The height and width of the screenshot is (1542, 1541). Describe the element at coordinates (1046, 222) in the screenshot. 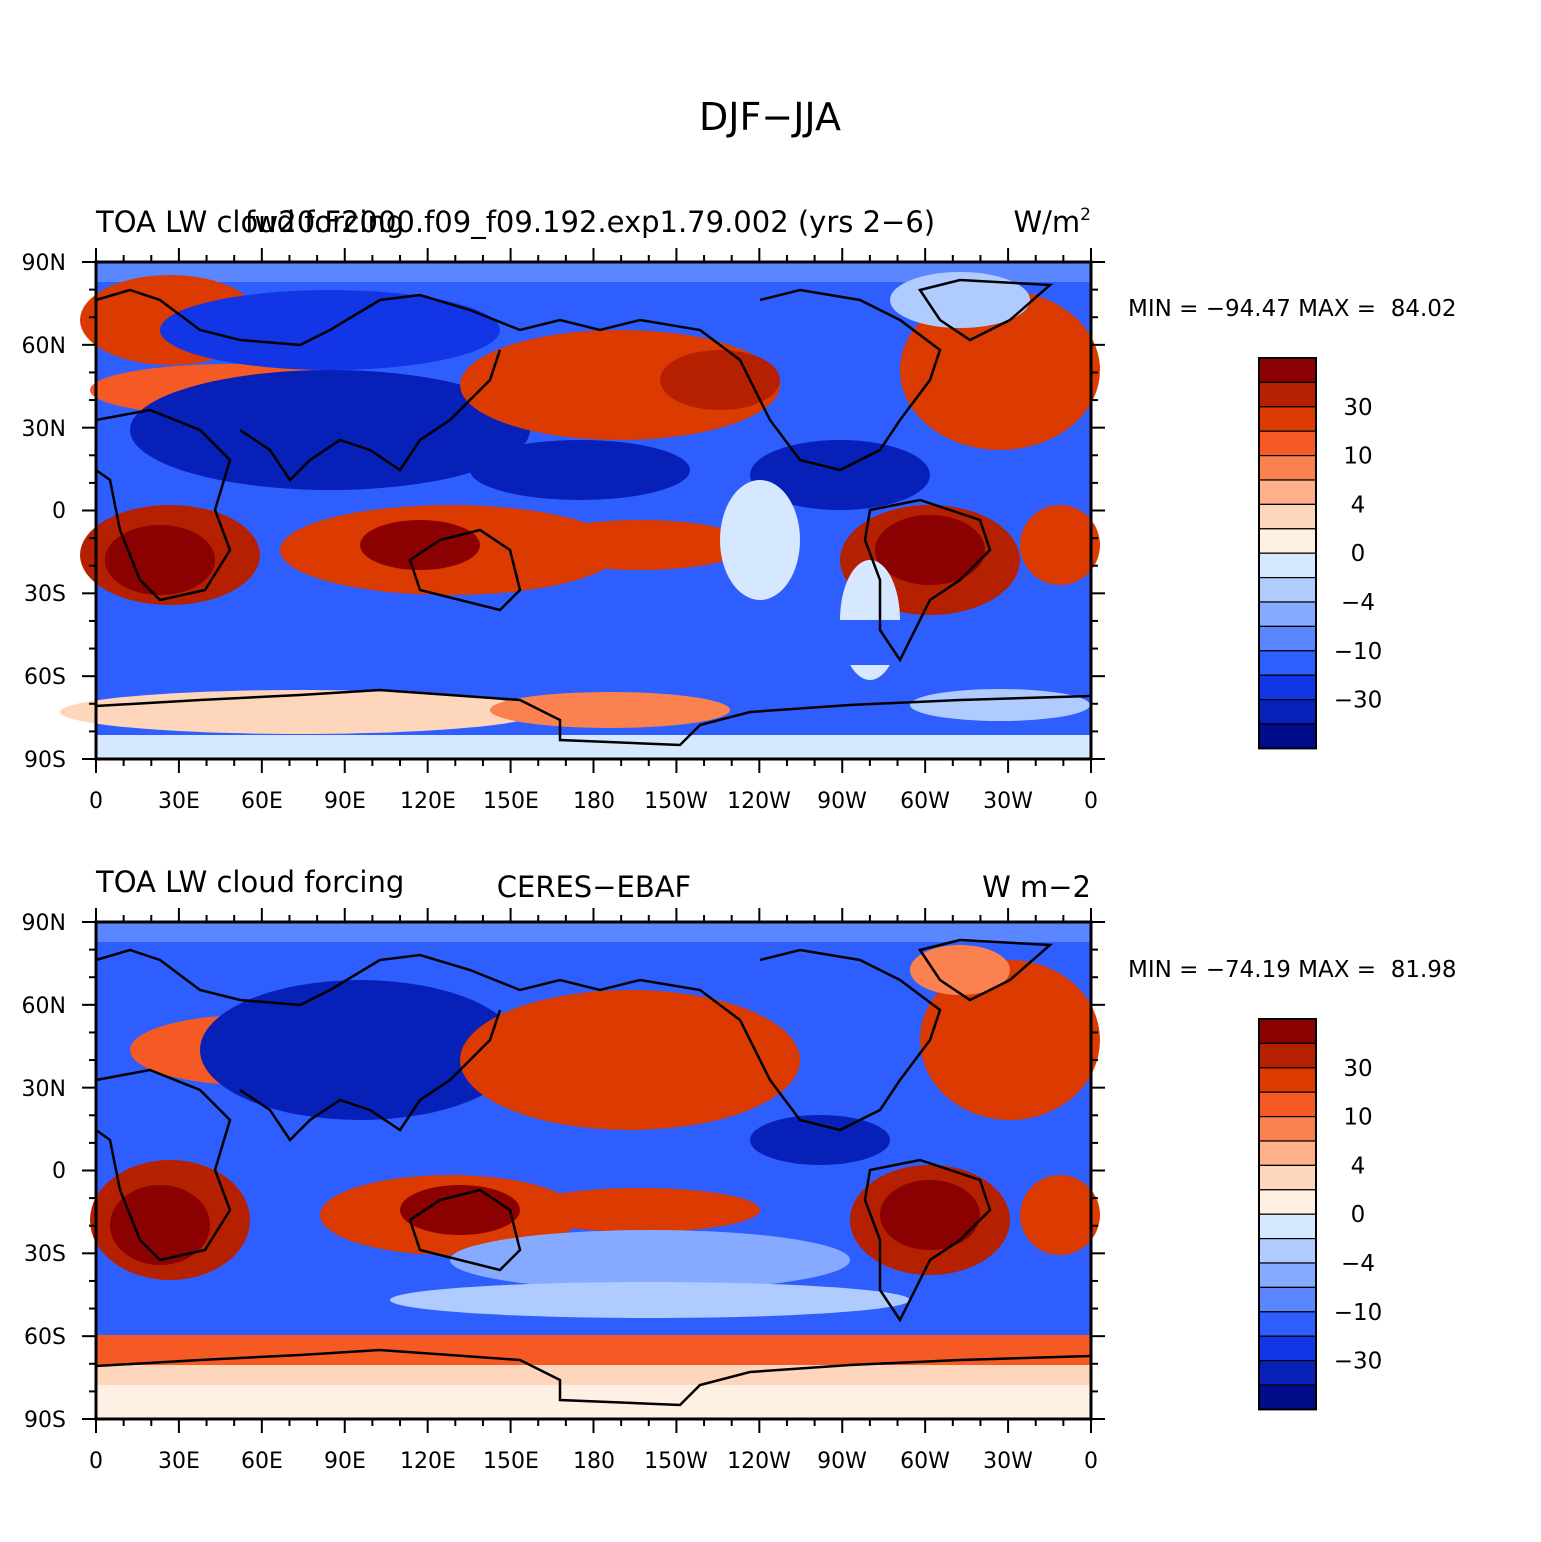

I see `panel-units-text: W/m` at that location.